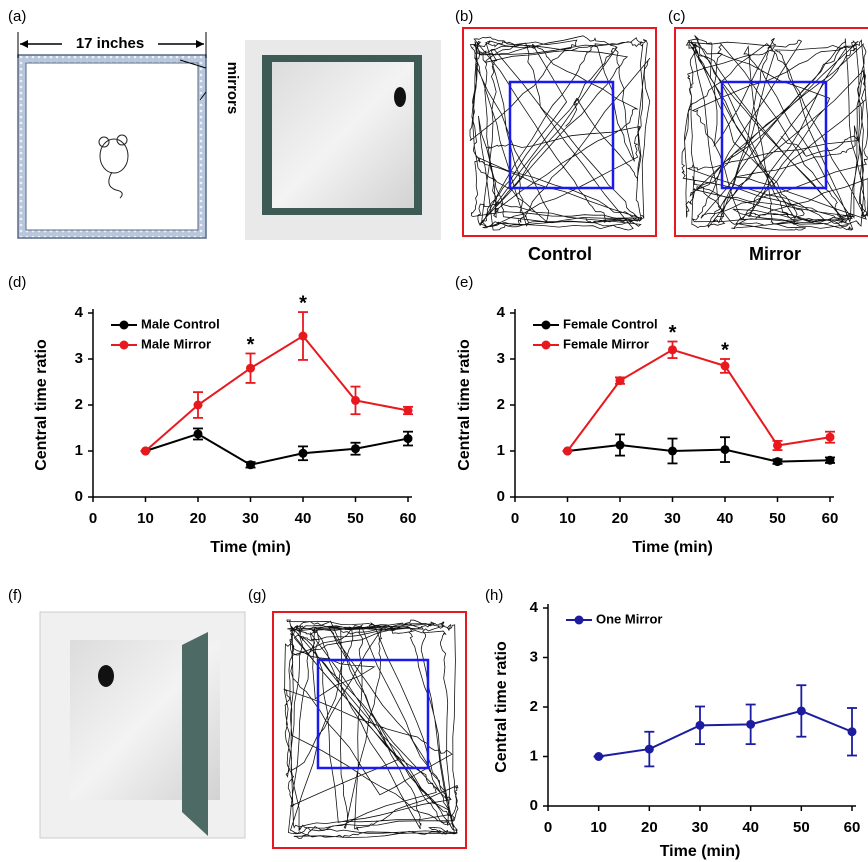 Image resolution: width=868 pixels, height=862 pixels. What do you see at coordinates (610, 323) in the screenshot?
I see `legend-label: Female Control` at bounding box center [610, 323].